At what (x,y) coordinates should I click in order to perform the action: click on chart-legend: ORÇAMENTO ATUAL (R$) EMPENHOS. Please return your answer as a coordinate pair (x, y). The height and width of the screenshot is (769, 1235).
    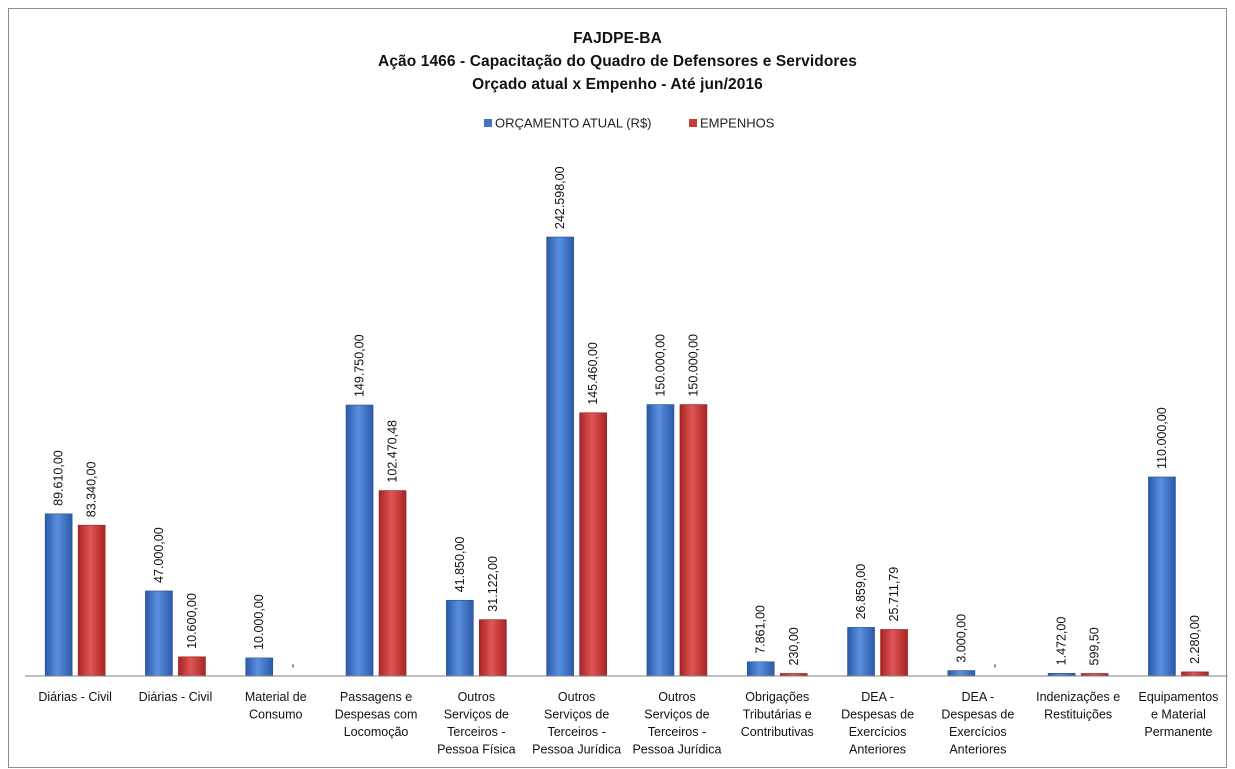
    Looking at the image, I should click on (629, 123).